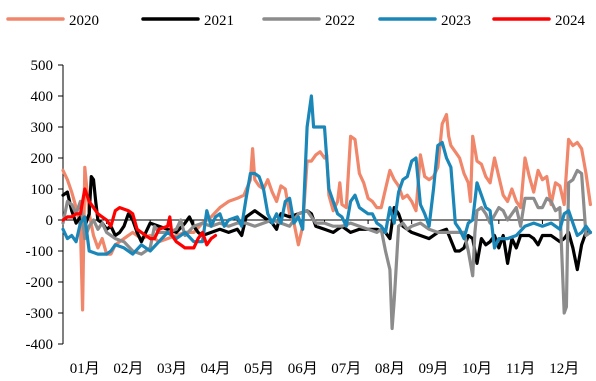 The image size is (596, 381). Describe the element at coordinates (84, 21) in the screenshot. I see `legend-label-2020: 2020` at that location.